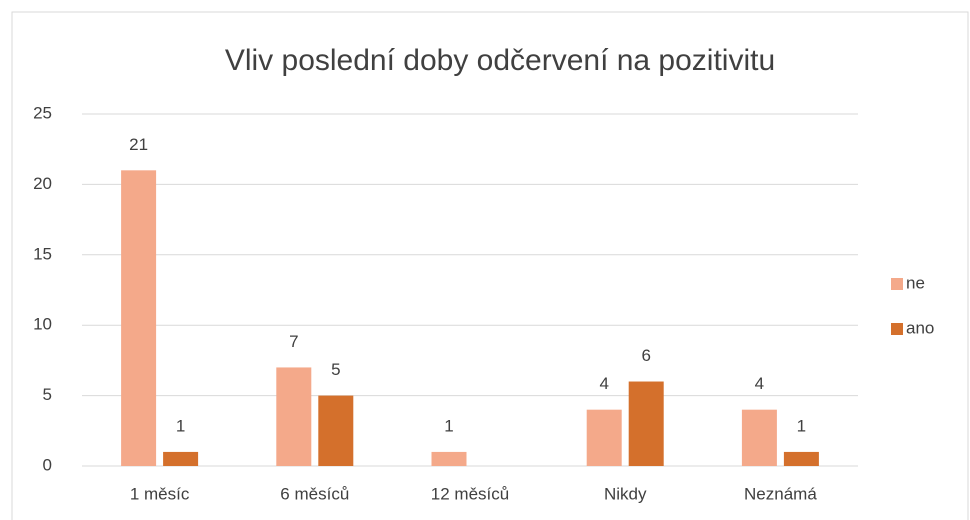 Image resolution: width=970 pixels, height=520 pixels. I want to click on y-tick-label: 25, so click(42, 112).